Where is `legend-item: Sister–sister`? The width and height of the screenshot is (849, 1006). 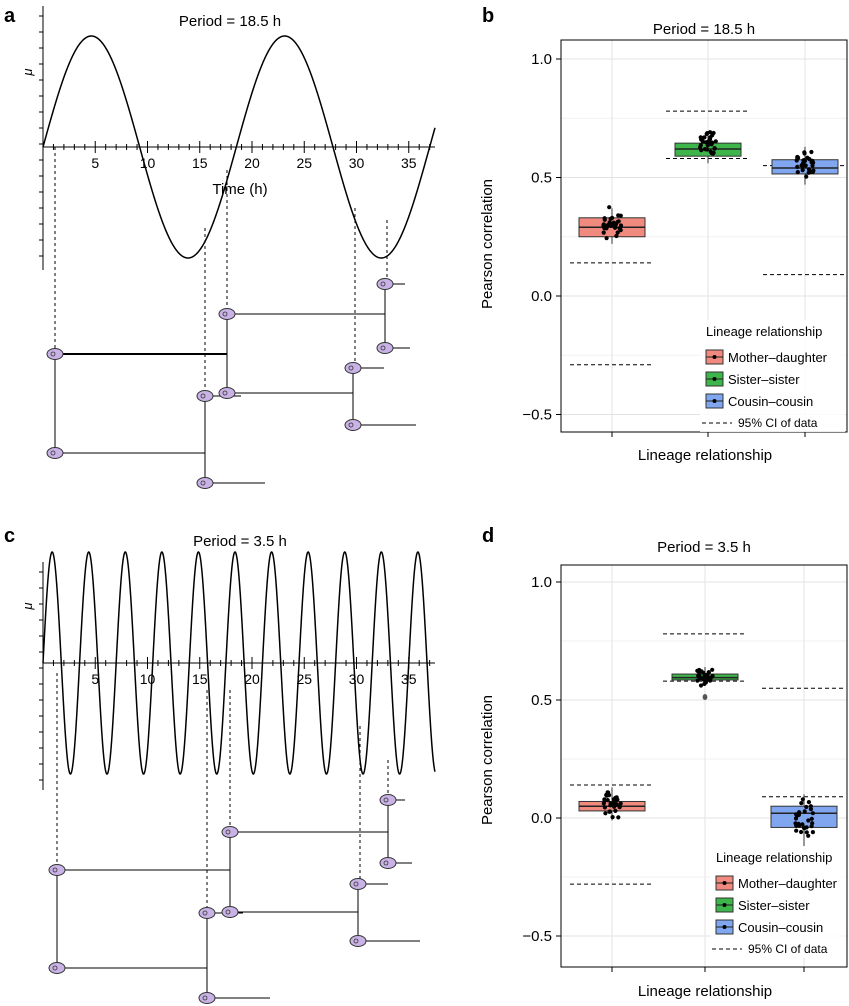 legend-item: Sister–sister is located at coordinates (752, 379).